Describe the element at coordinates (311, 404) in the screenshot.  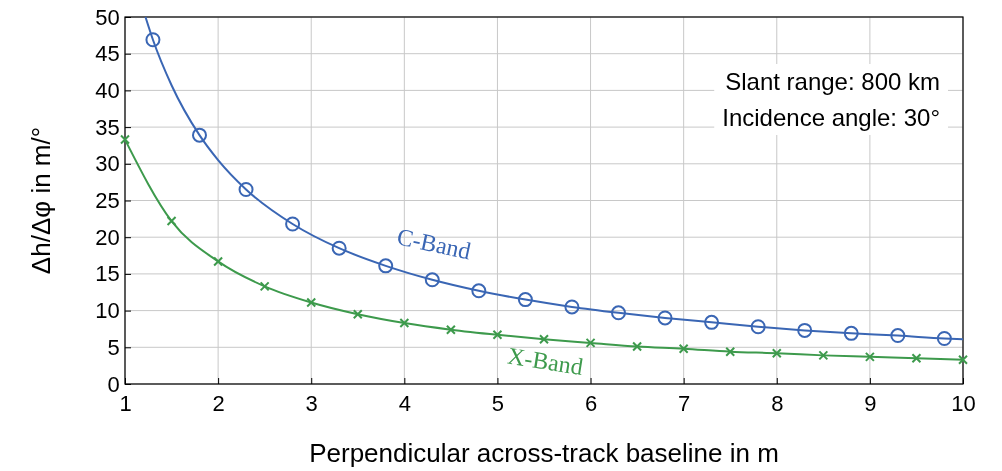
I see `x-tick-label: 3` at that location.